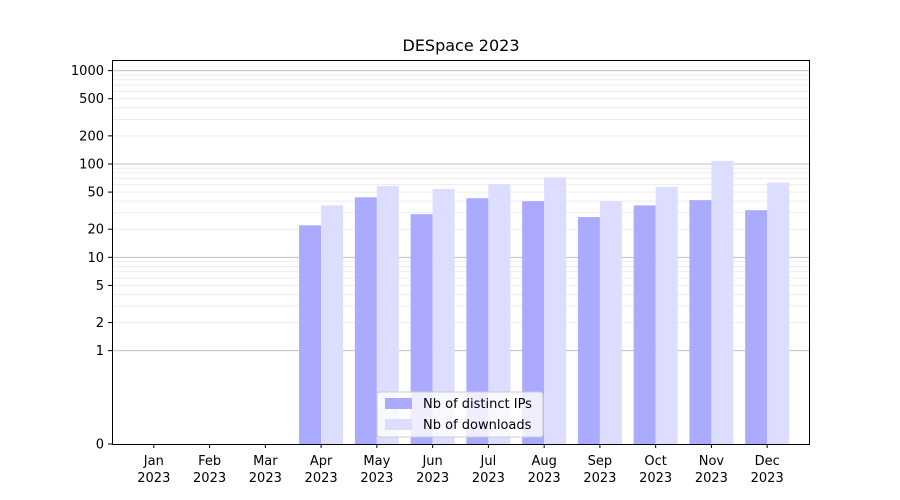  I want to click on y-axis: 0 1 2 5 10 20 50 100 200 500 1000, so click(91, 258).